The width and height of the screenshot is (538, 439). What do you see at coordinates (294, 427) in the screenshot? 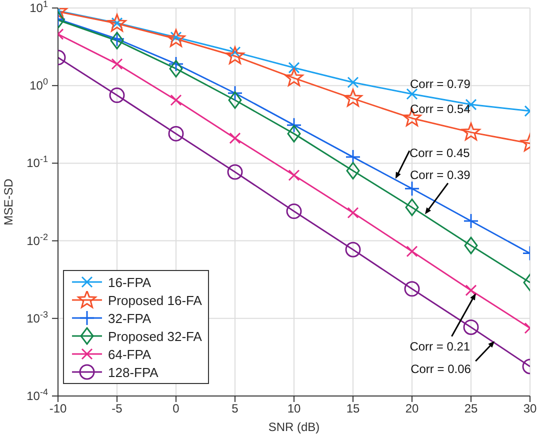
I see `x-axis-title: SNR (dB)` at bounding box center [294, 427].